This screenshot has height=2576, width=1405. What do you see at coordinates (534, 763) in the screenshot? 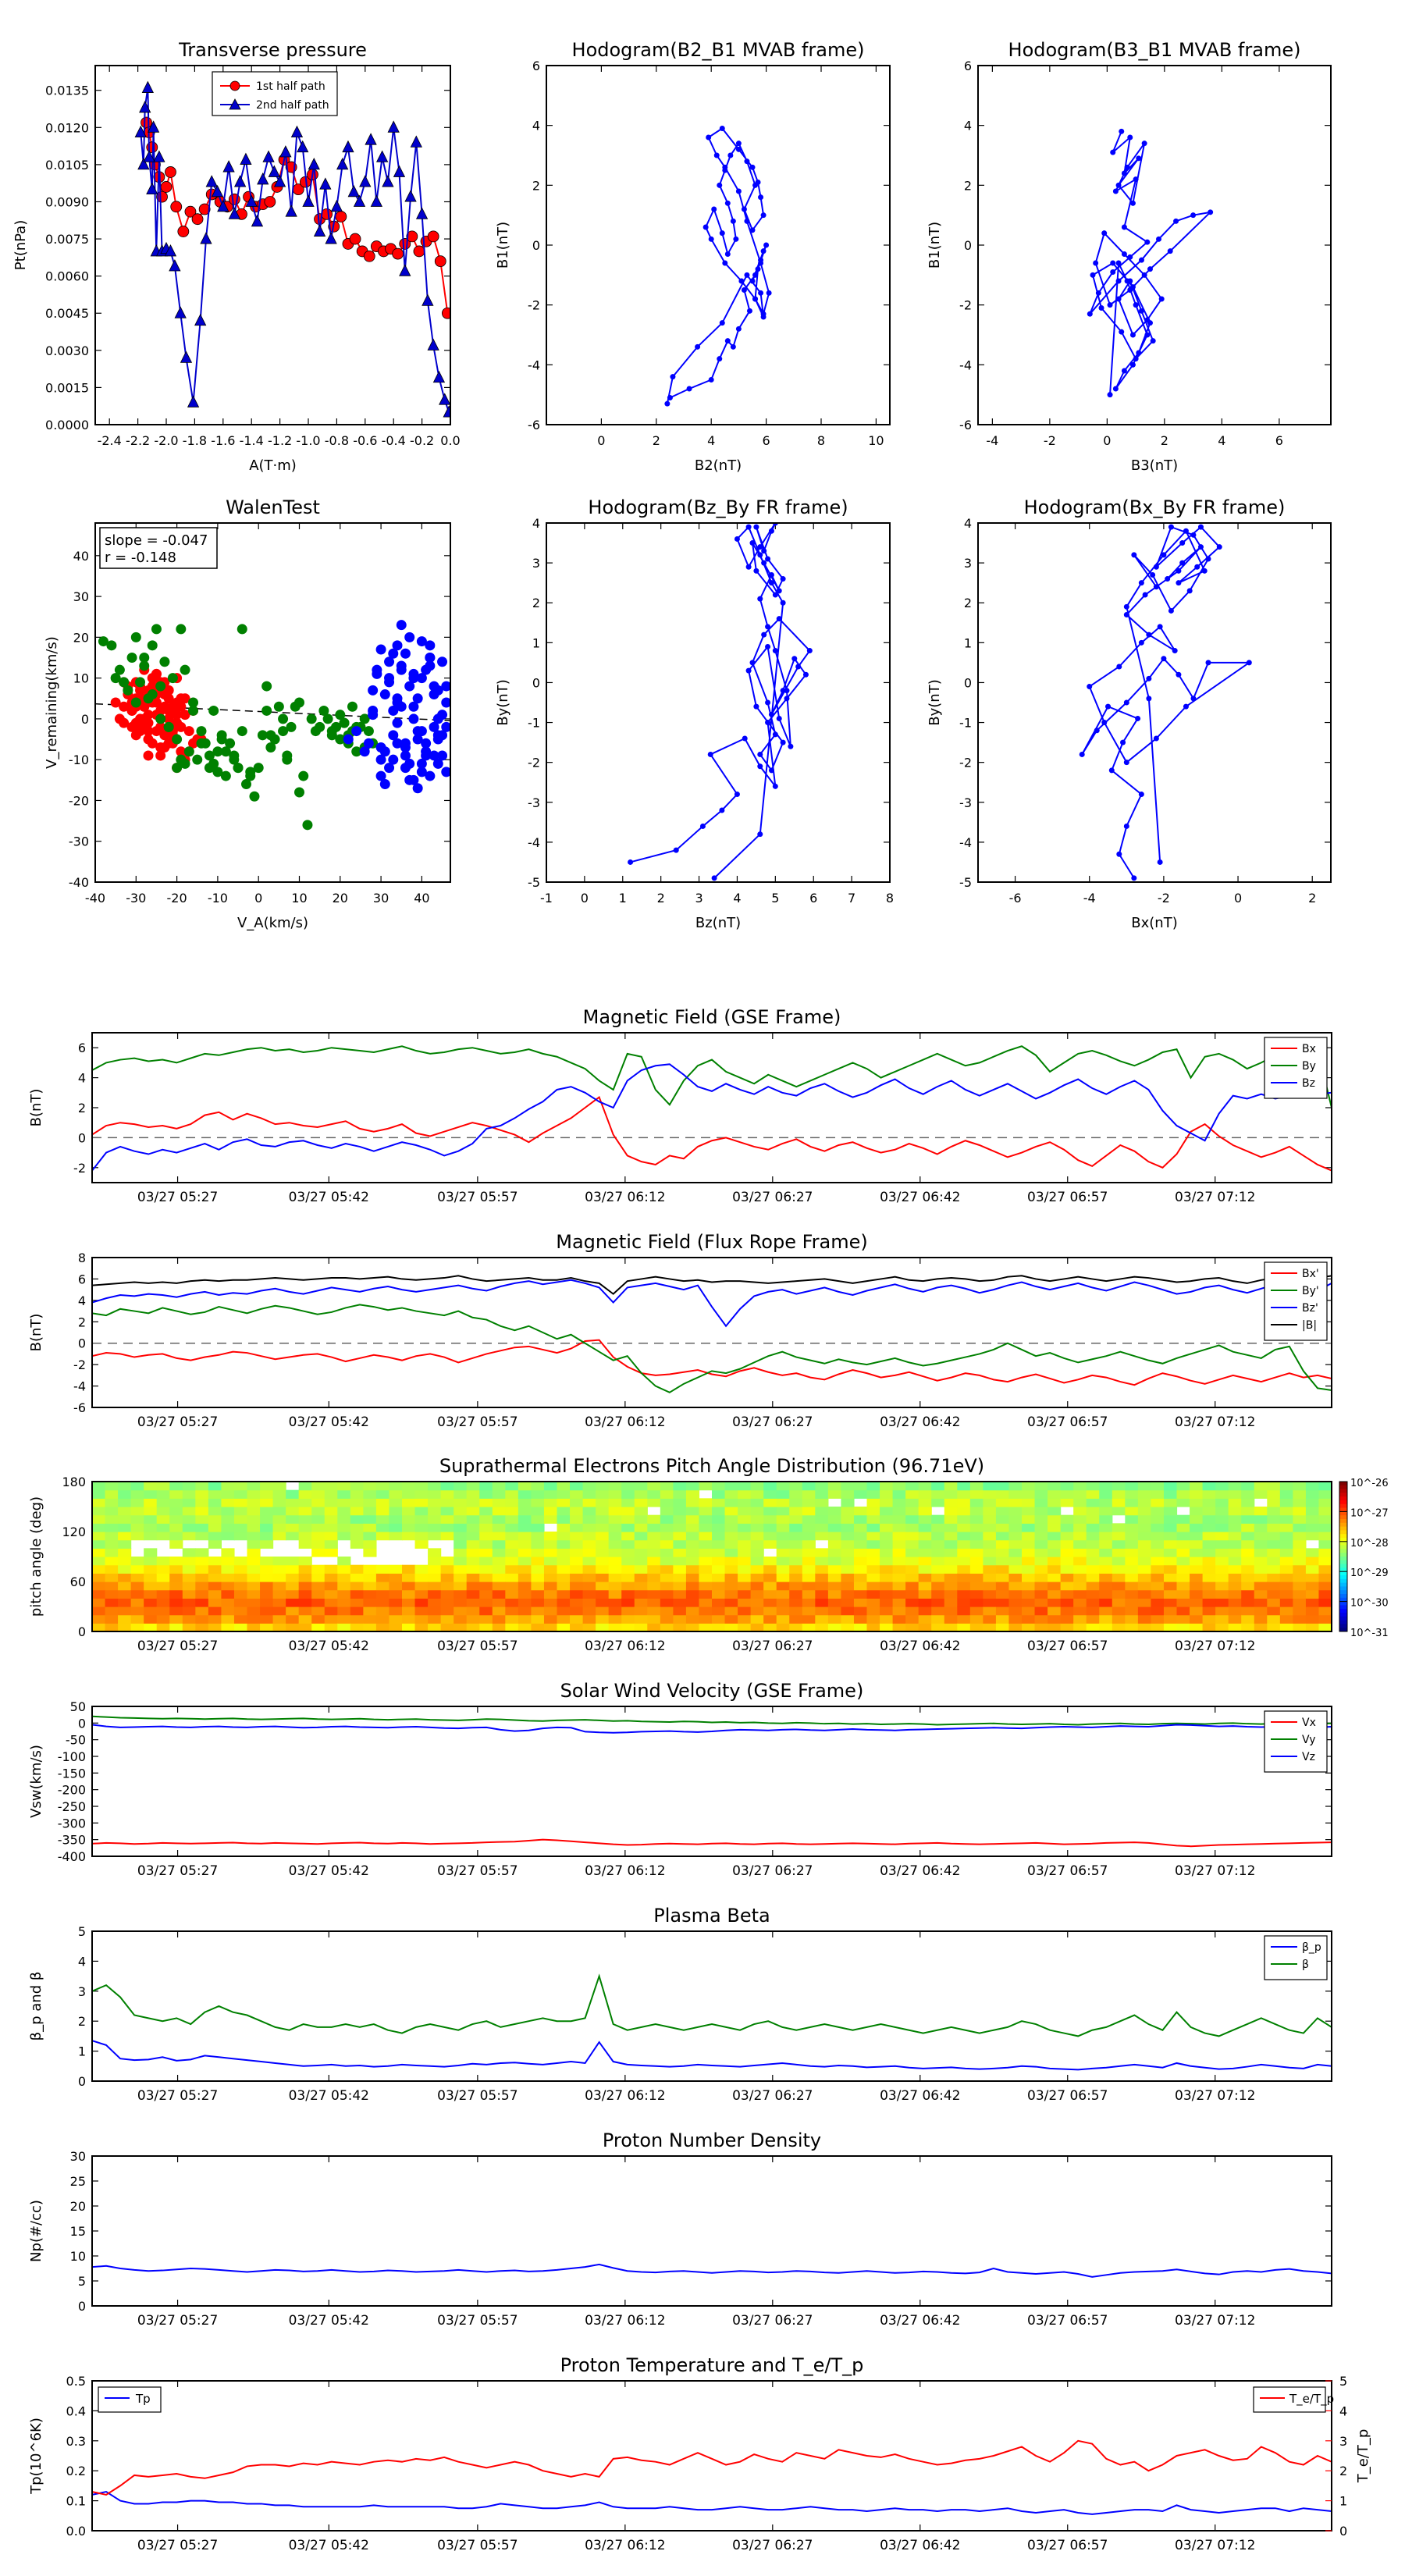
I see `y-tick-label: -2` at bounding box center [534, 763].